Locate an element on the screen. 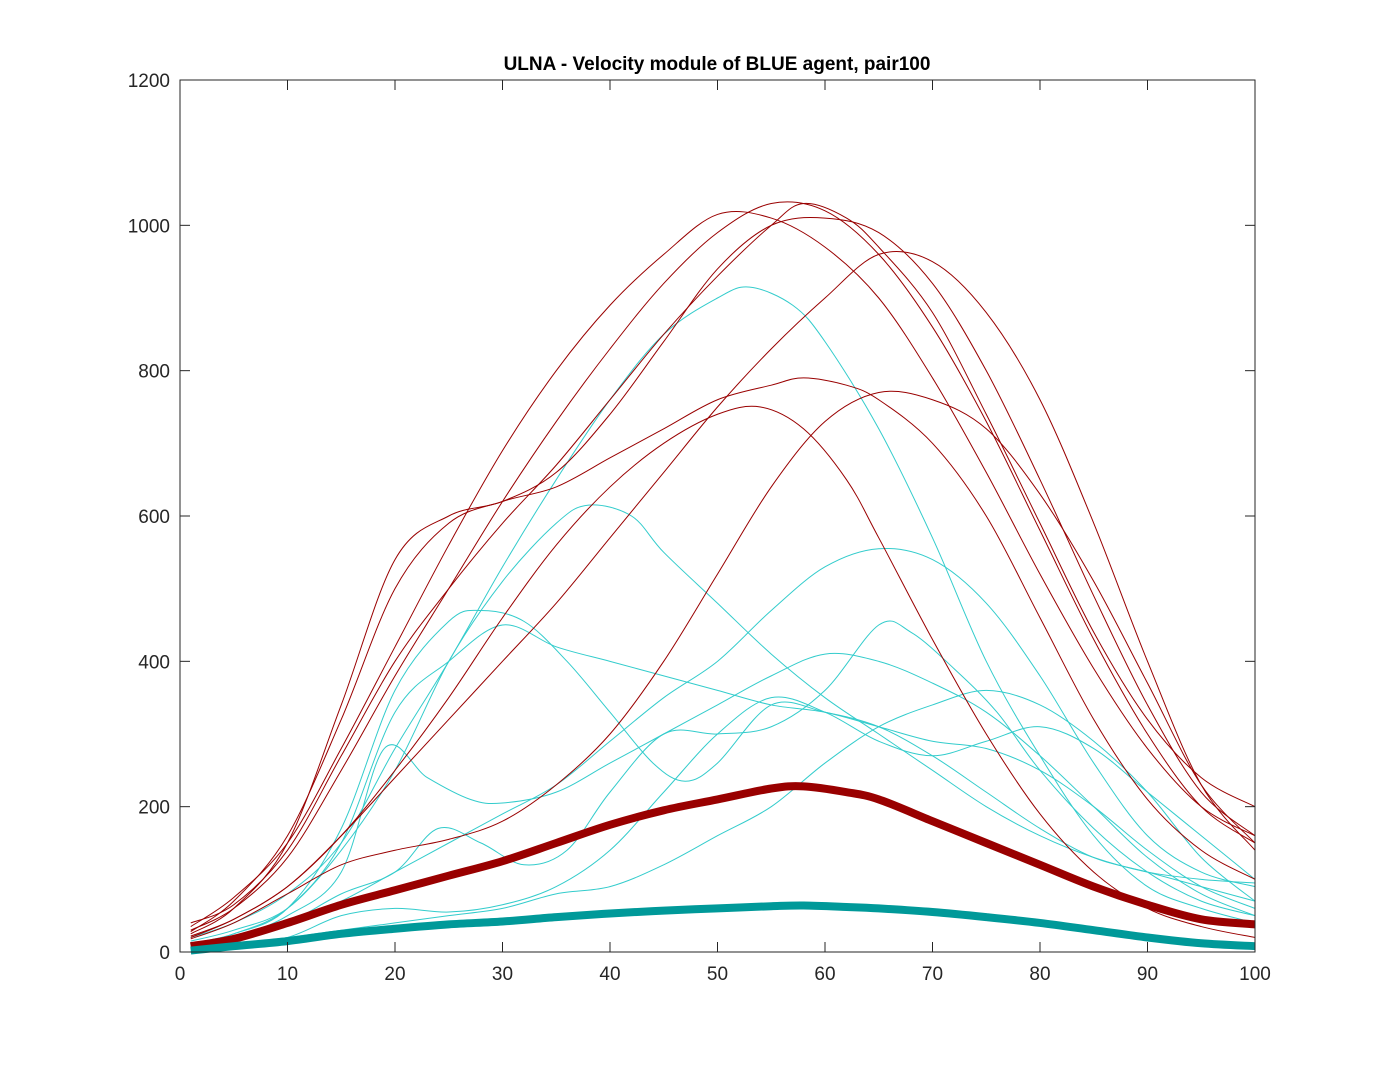 The image size is (1388, 1075). y-tick-label-200: 200 is located at coordinates (154, 808).